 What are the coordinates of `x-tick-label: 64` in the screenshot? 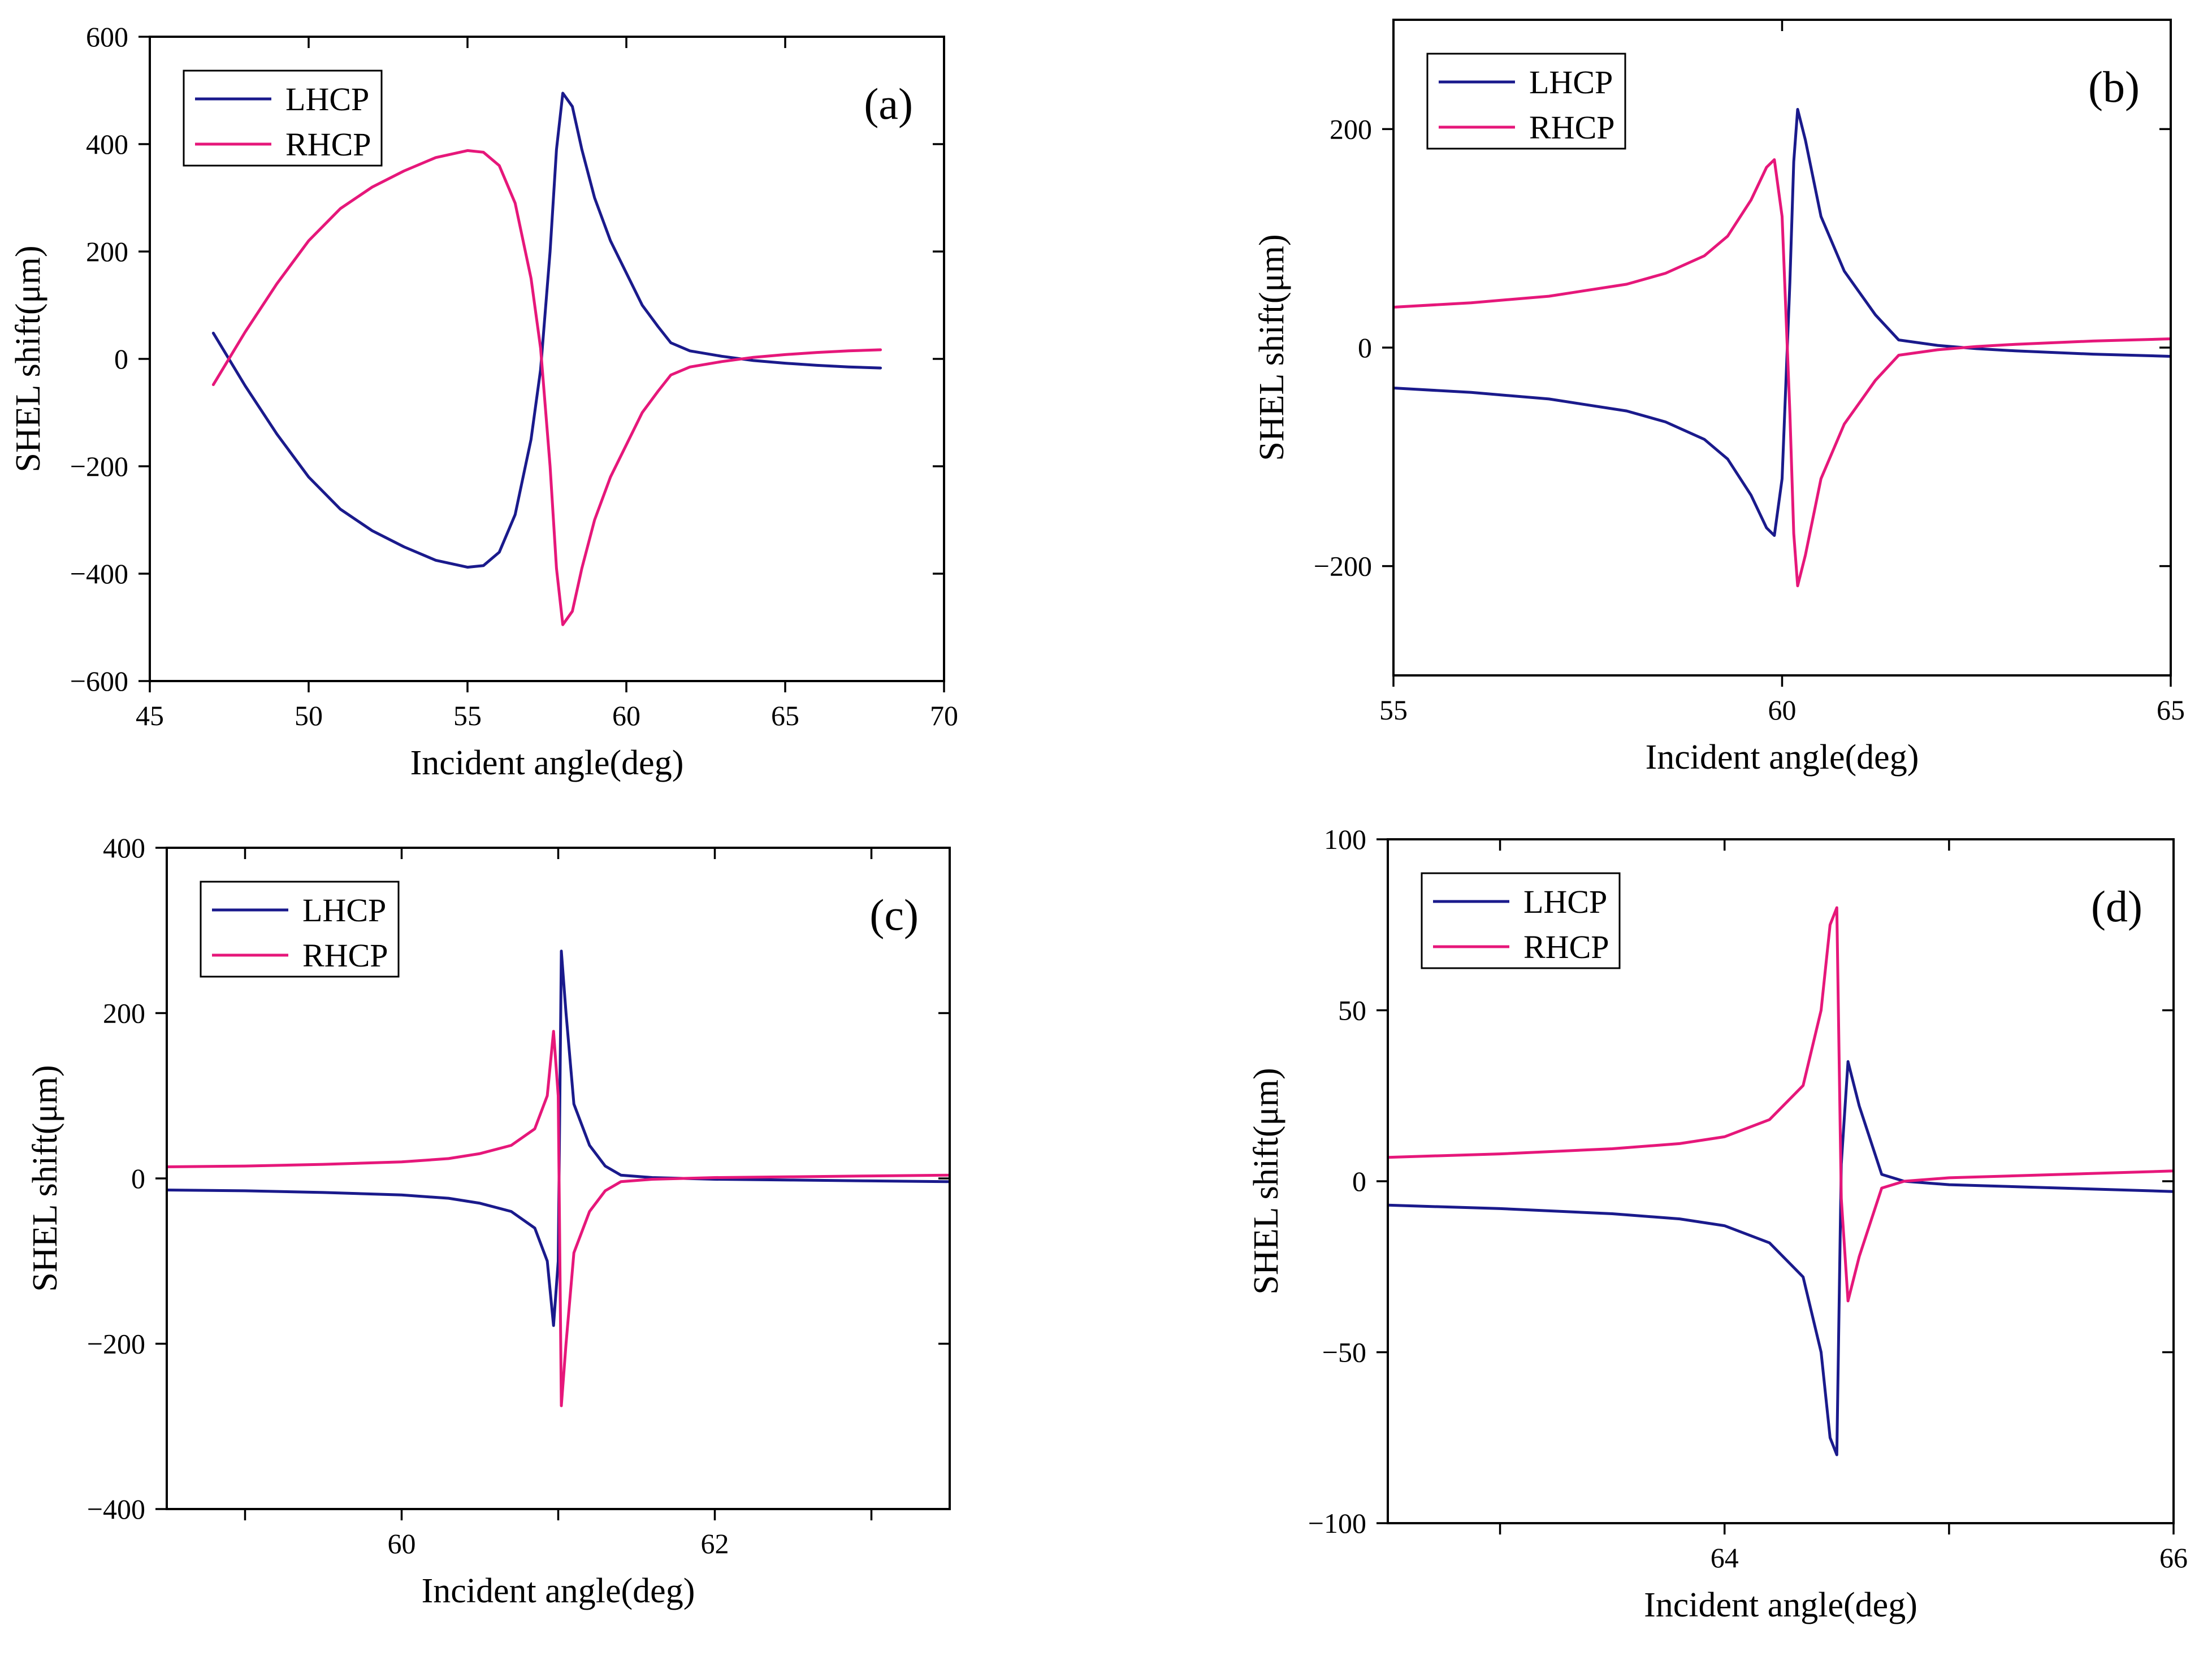 It's located at (1725, 1557).